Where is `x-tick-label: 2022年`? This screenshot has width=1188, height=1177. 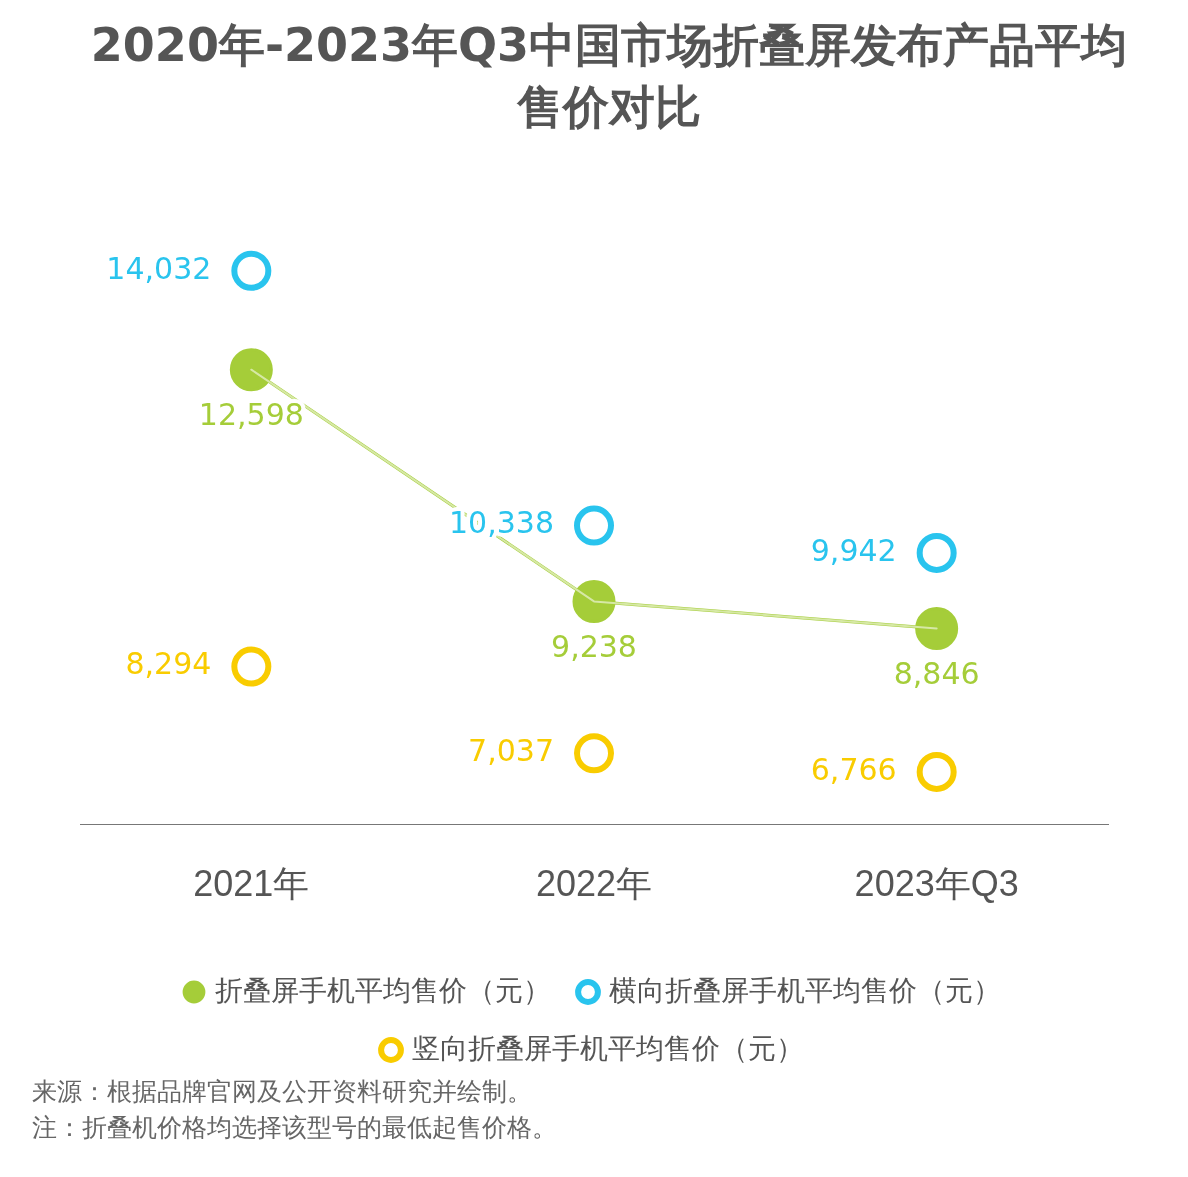 x-tick-label: 2022年 is located at coordinates (594, 884).